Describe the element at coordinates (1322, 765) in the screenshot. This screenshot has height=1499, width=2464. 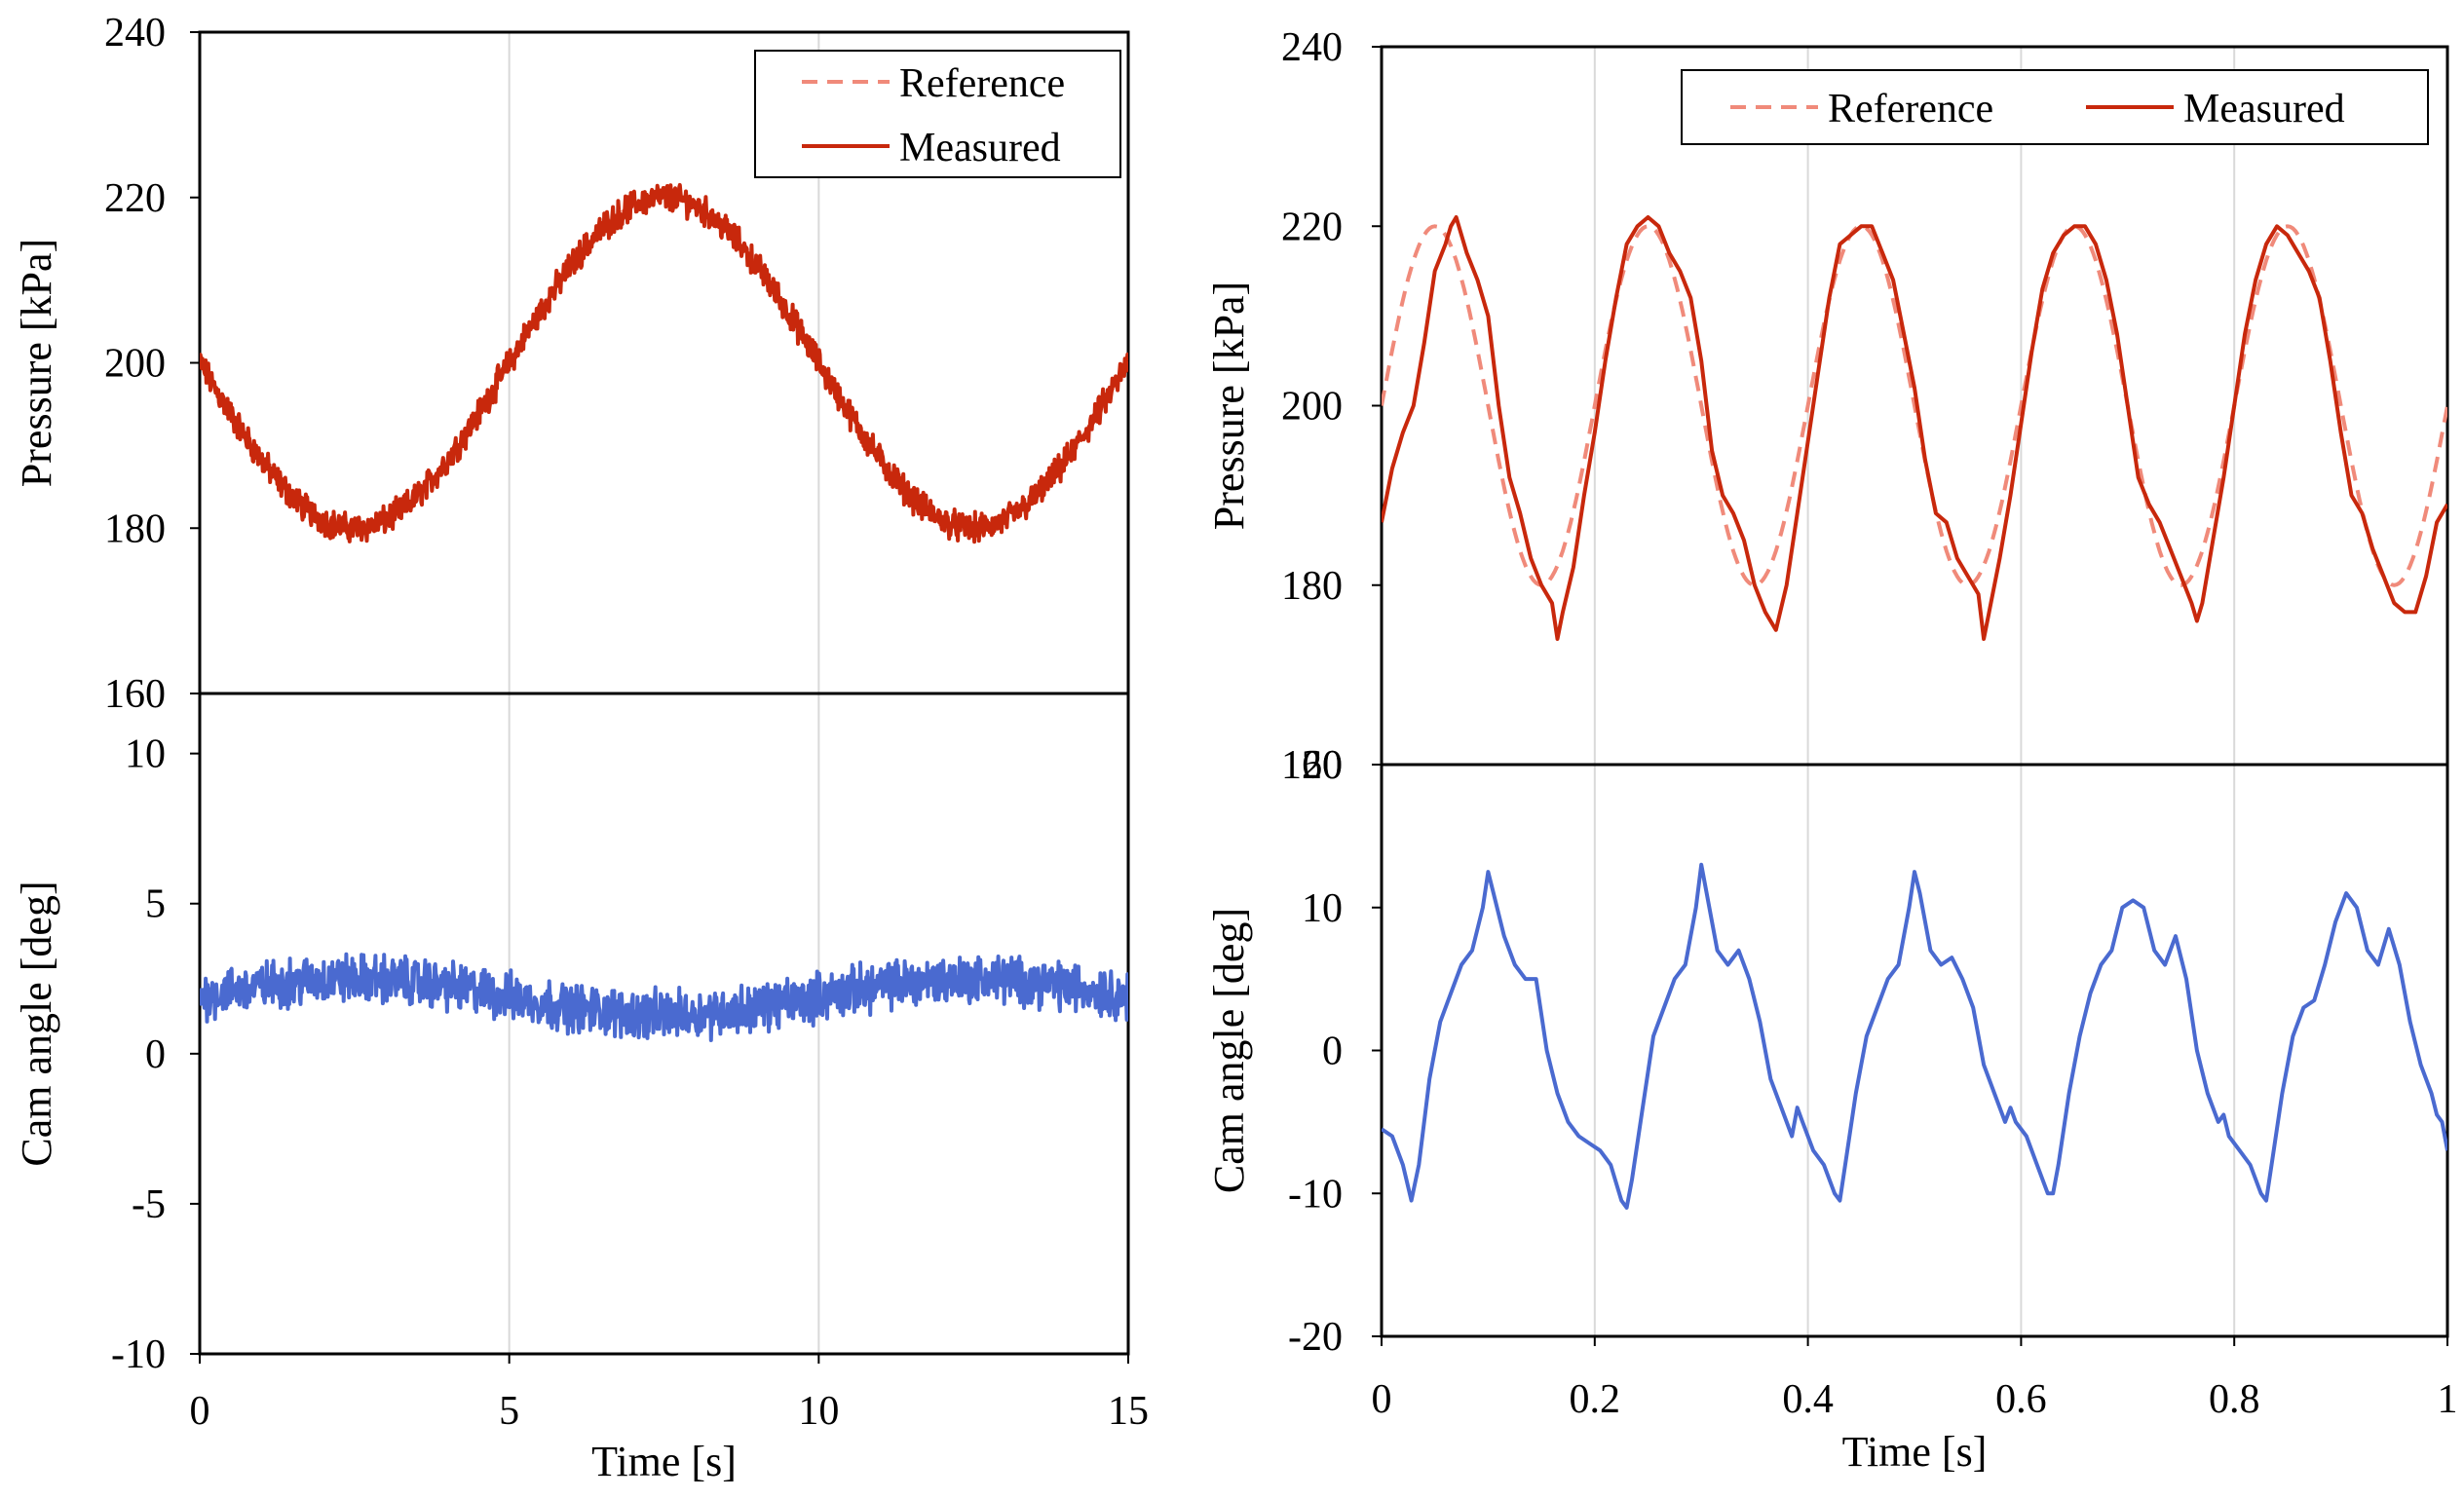
I see `y-tick-label: 20` at that location.